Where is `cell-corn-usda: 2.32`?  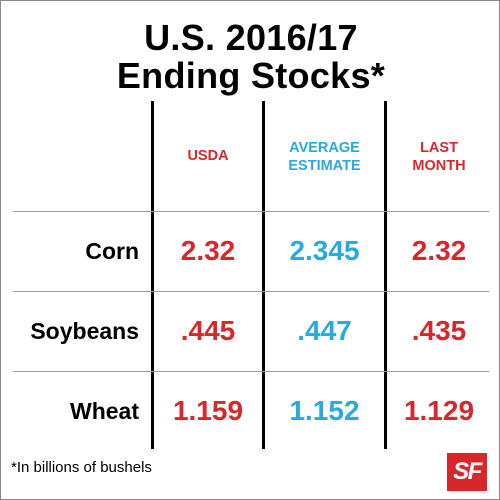
cell-corn-usda: 2.32 is located at coordinates (208, 250).